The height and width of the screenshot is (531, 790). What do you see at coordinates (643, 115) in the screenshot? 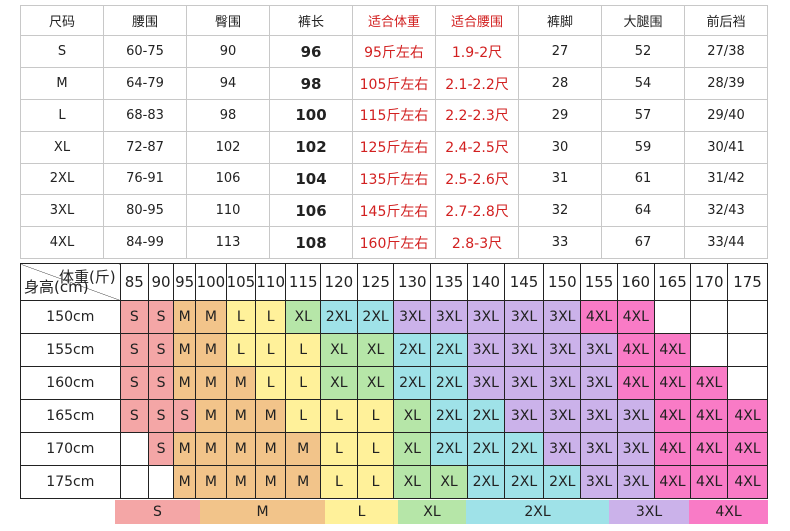
I see `size-table-cell: 57` at bounding box center [643, 115].